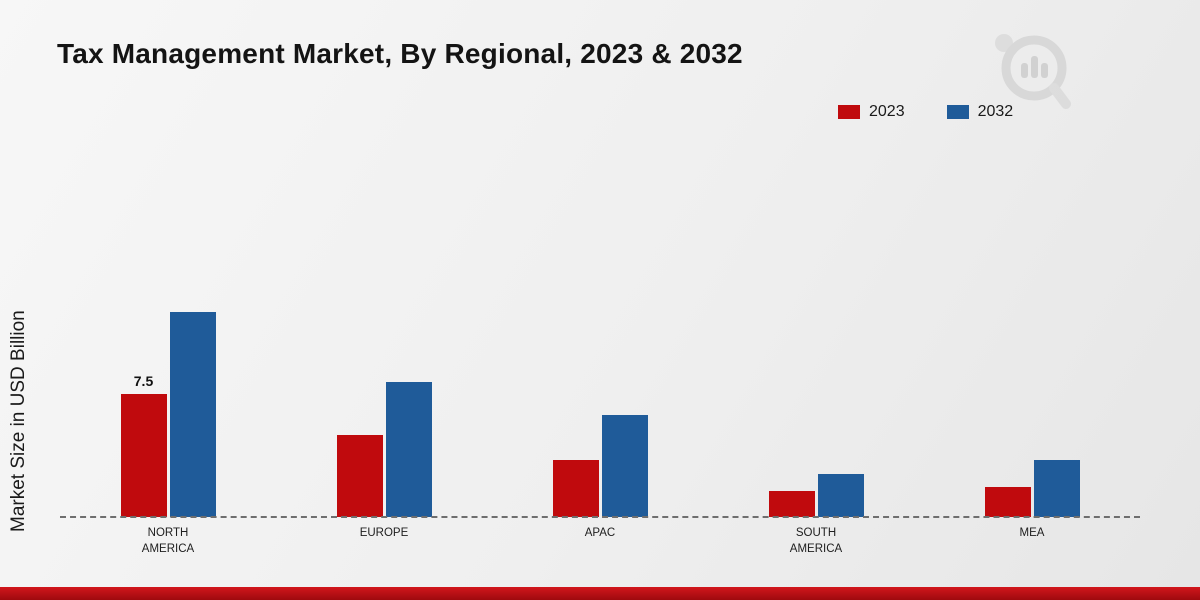  Describe the element at coordinates (408, 449) in the screenshot. I see `bar-2032-europe` at that location.